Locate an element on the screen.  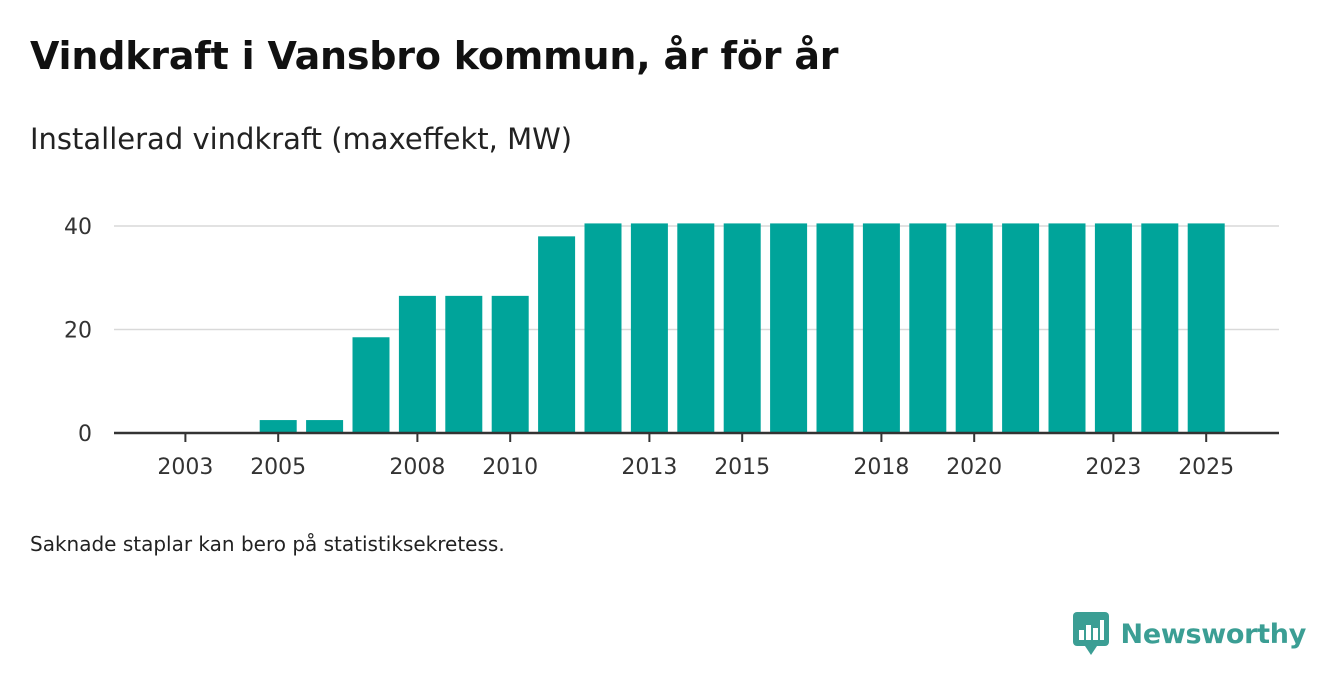
bar-2020 is located at coordinates (974, 328).